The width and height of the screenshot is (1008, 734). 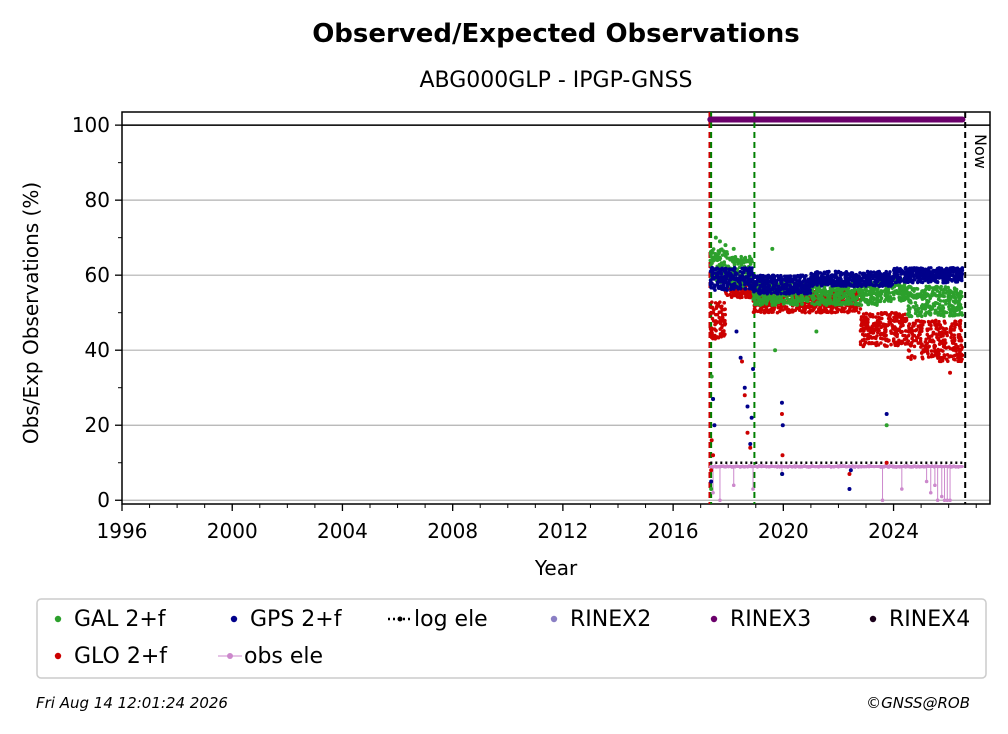 What do you see at coordinates (673, 531) in the screenshot?
I see `x-tick-label: 2016` at bounding box center [673, 531].